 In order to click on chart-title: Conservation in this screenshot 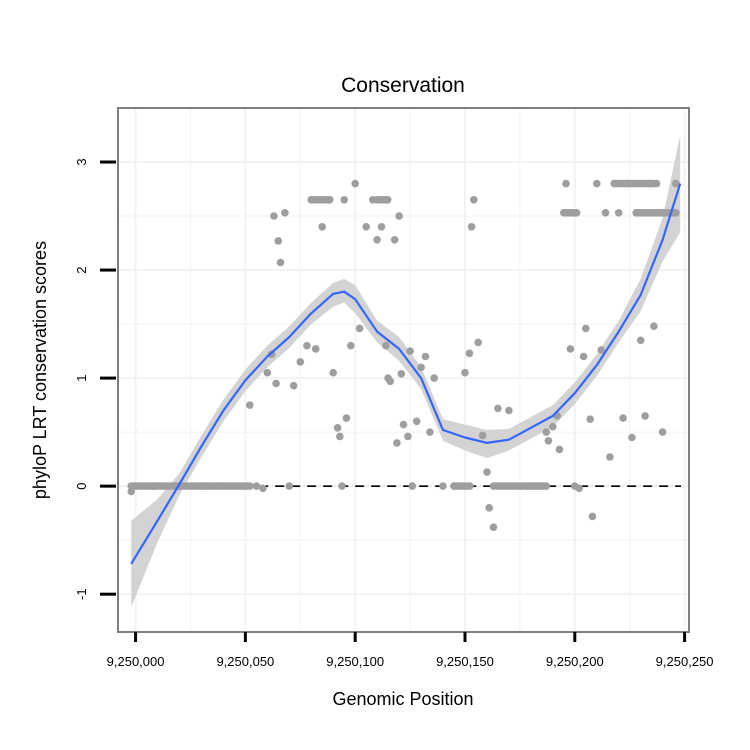, I will do `click(403, 85)`.